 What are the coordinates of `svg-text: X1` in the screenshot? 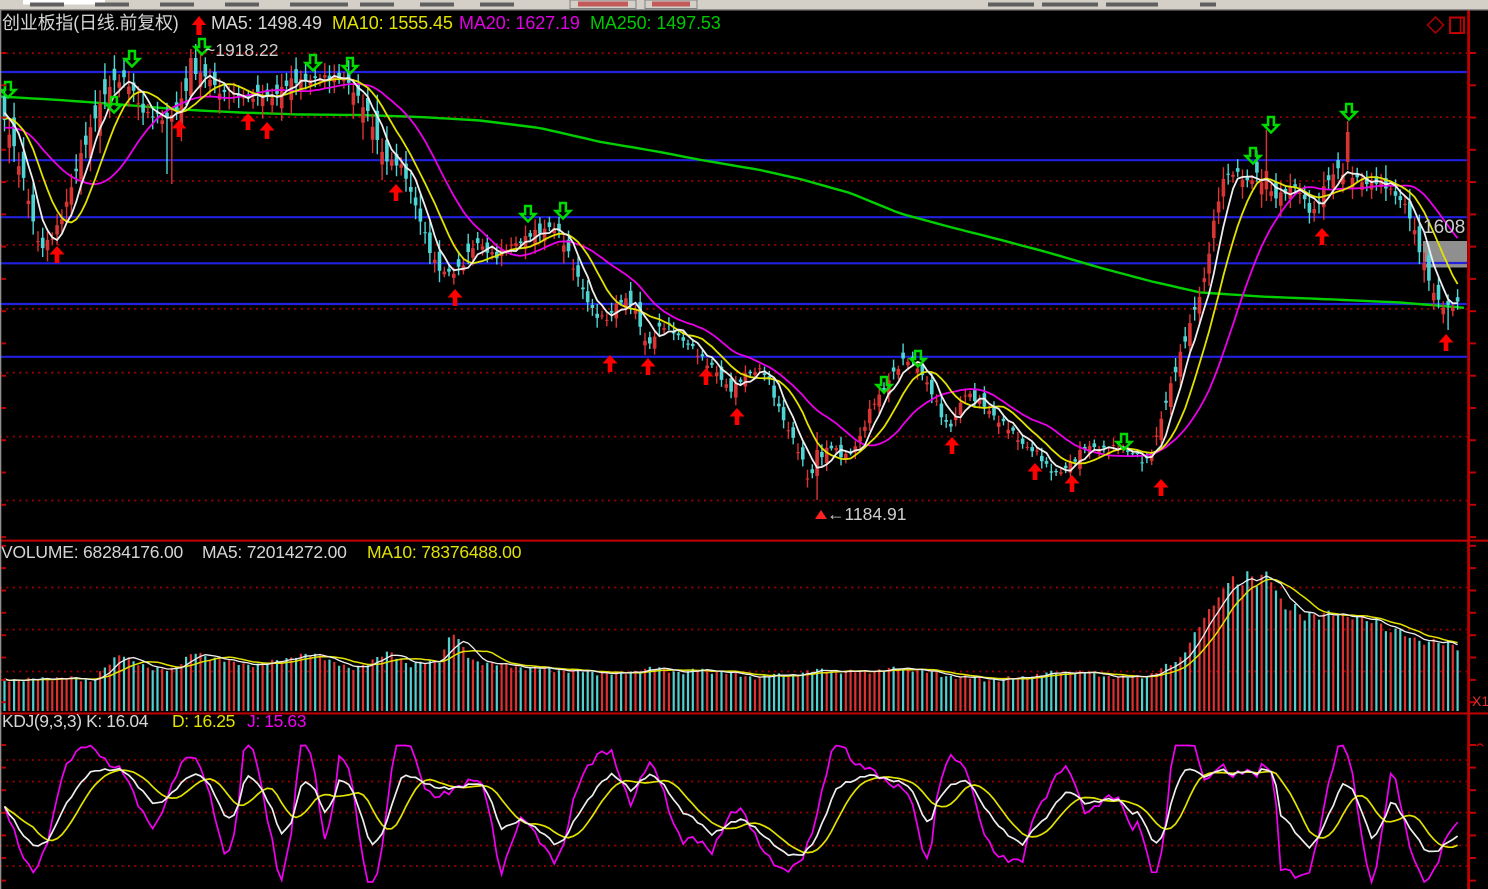 It's located at (1480, 701).